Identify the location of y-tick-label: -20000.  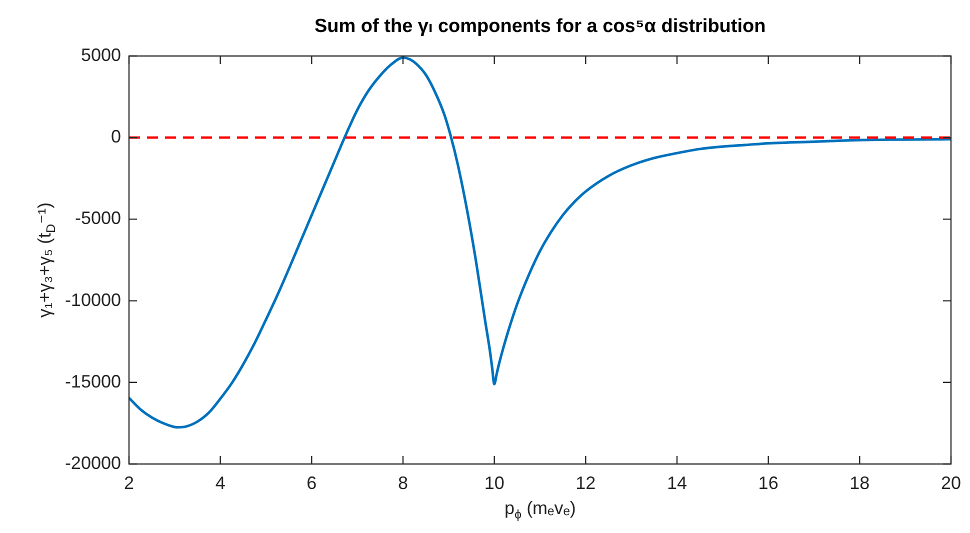
(92, 462).